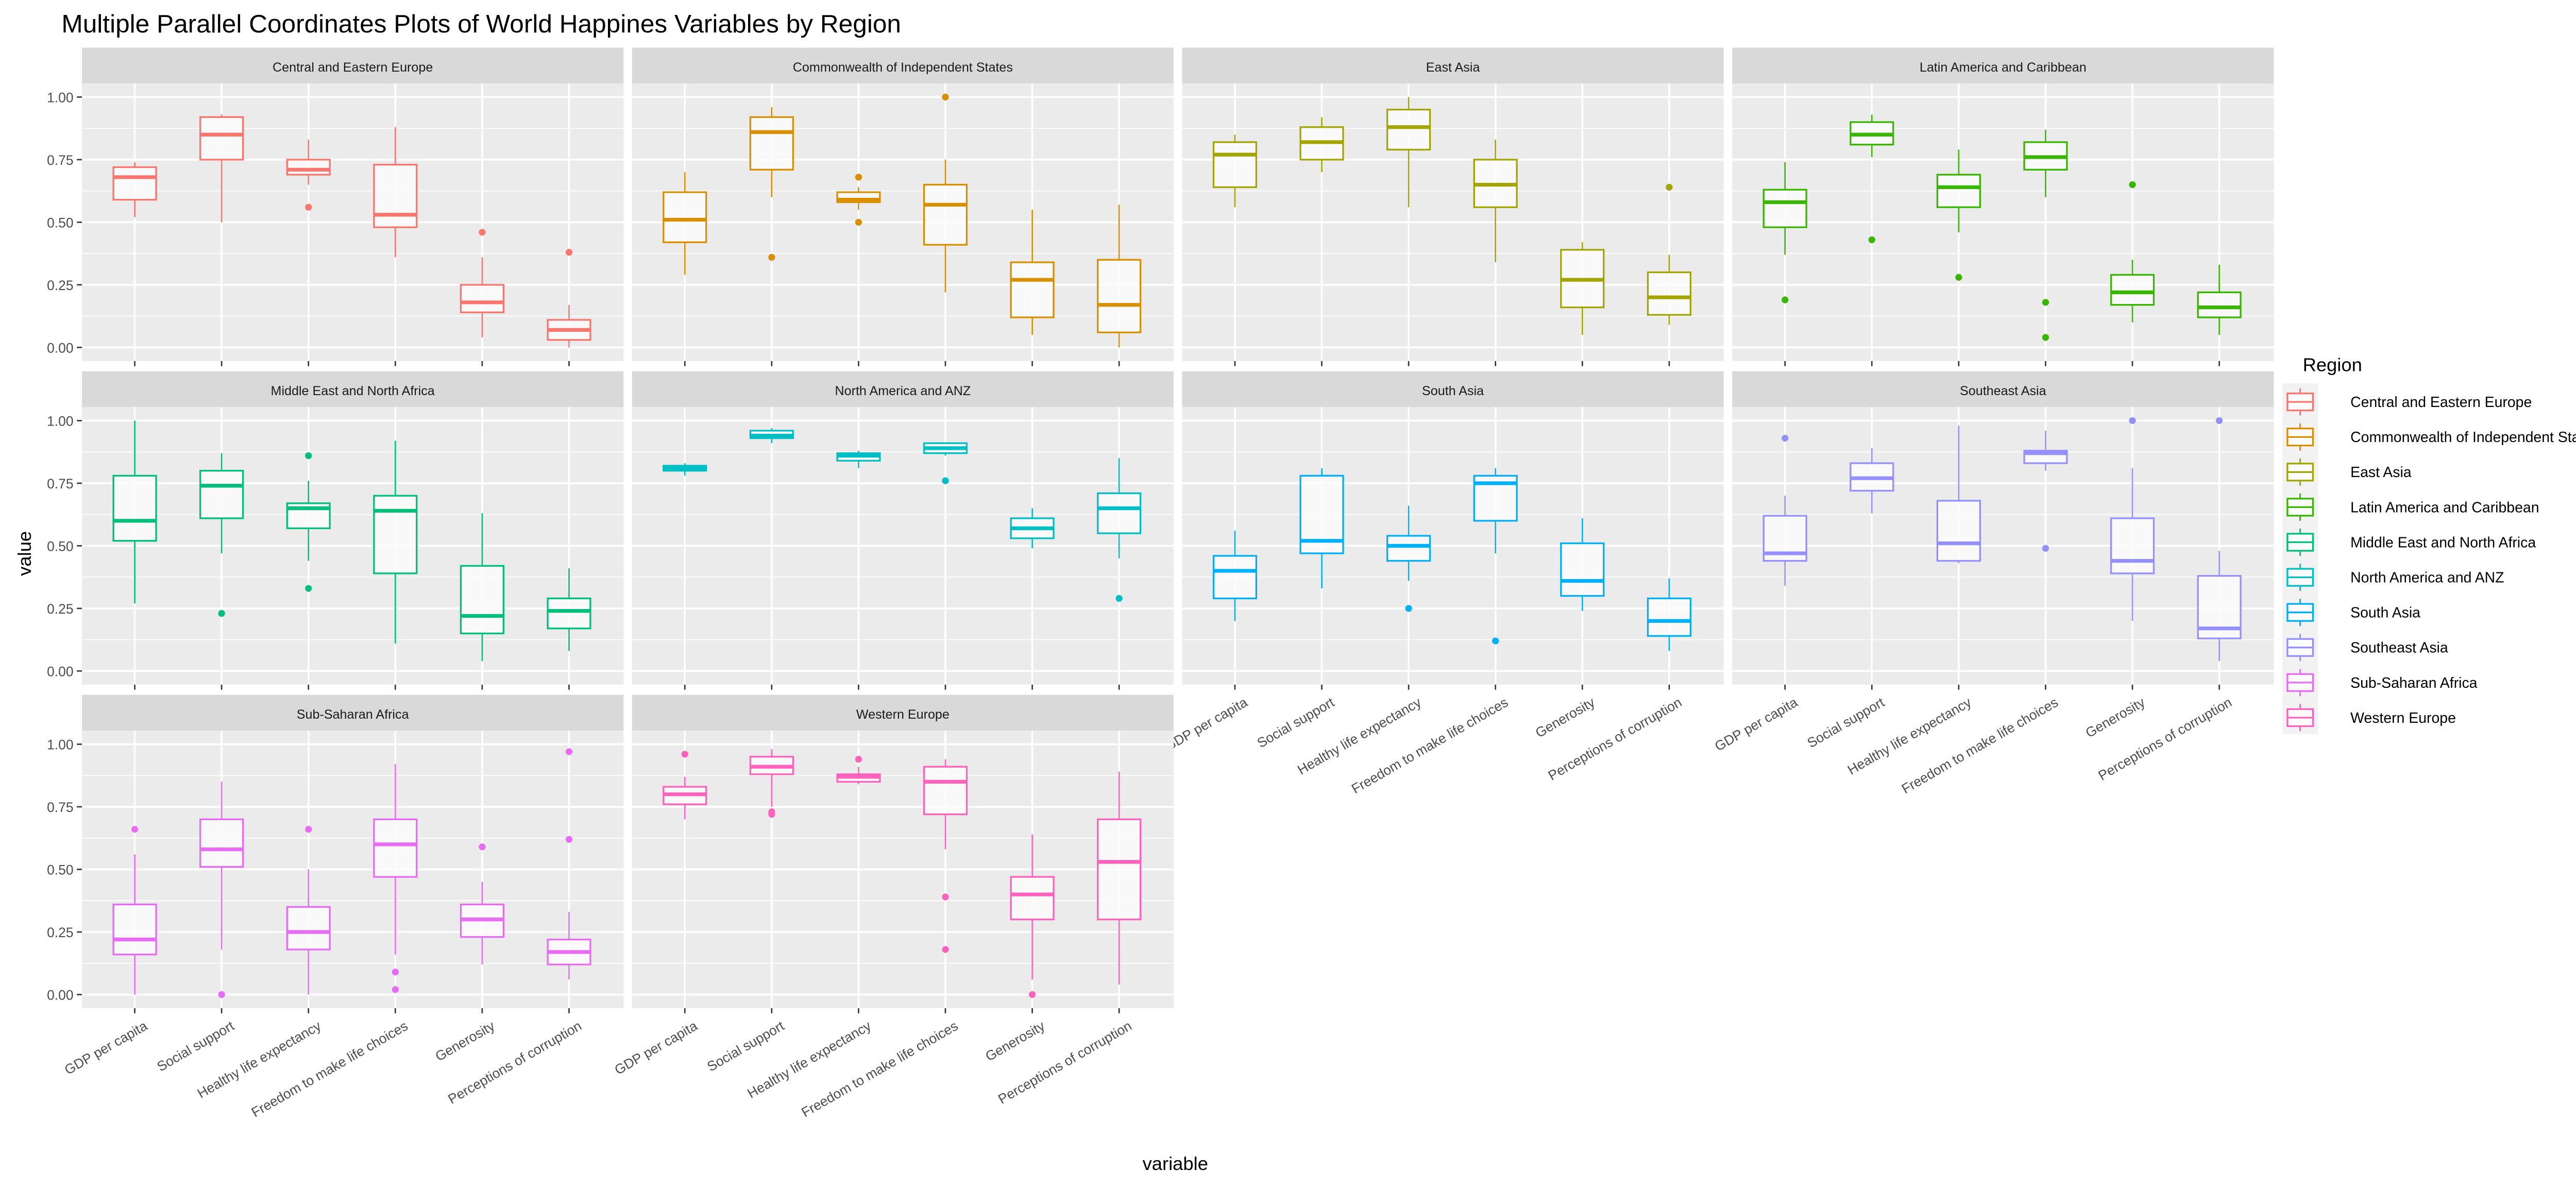 The image size is (2576, 1187). I want to click on legend-item: East Asia, so click(2349, 472).